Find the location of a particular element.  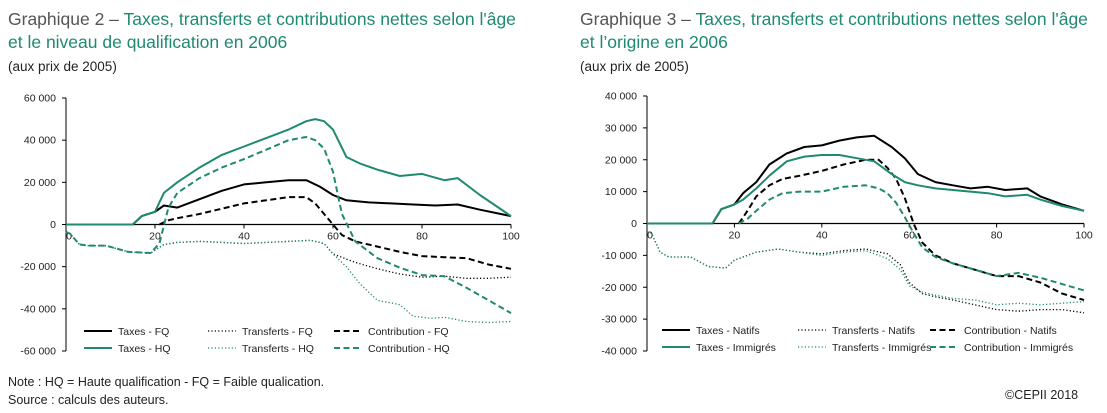

legend-label: Taxes - HQ is located at coordinates (144, 349).